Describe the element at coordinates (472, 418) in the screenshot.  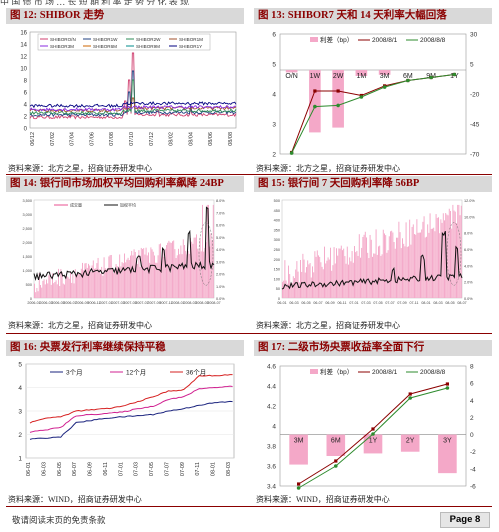
I see `y-tick-label-right: 2` at that location.